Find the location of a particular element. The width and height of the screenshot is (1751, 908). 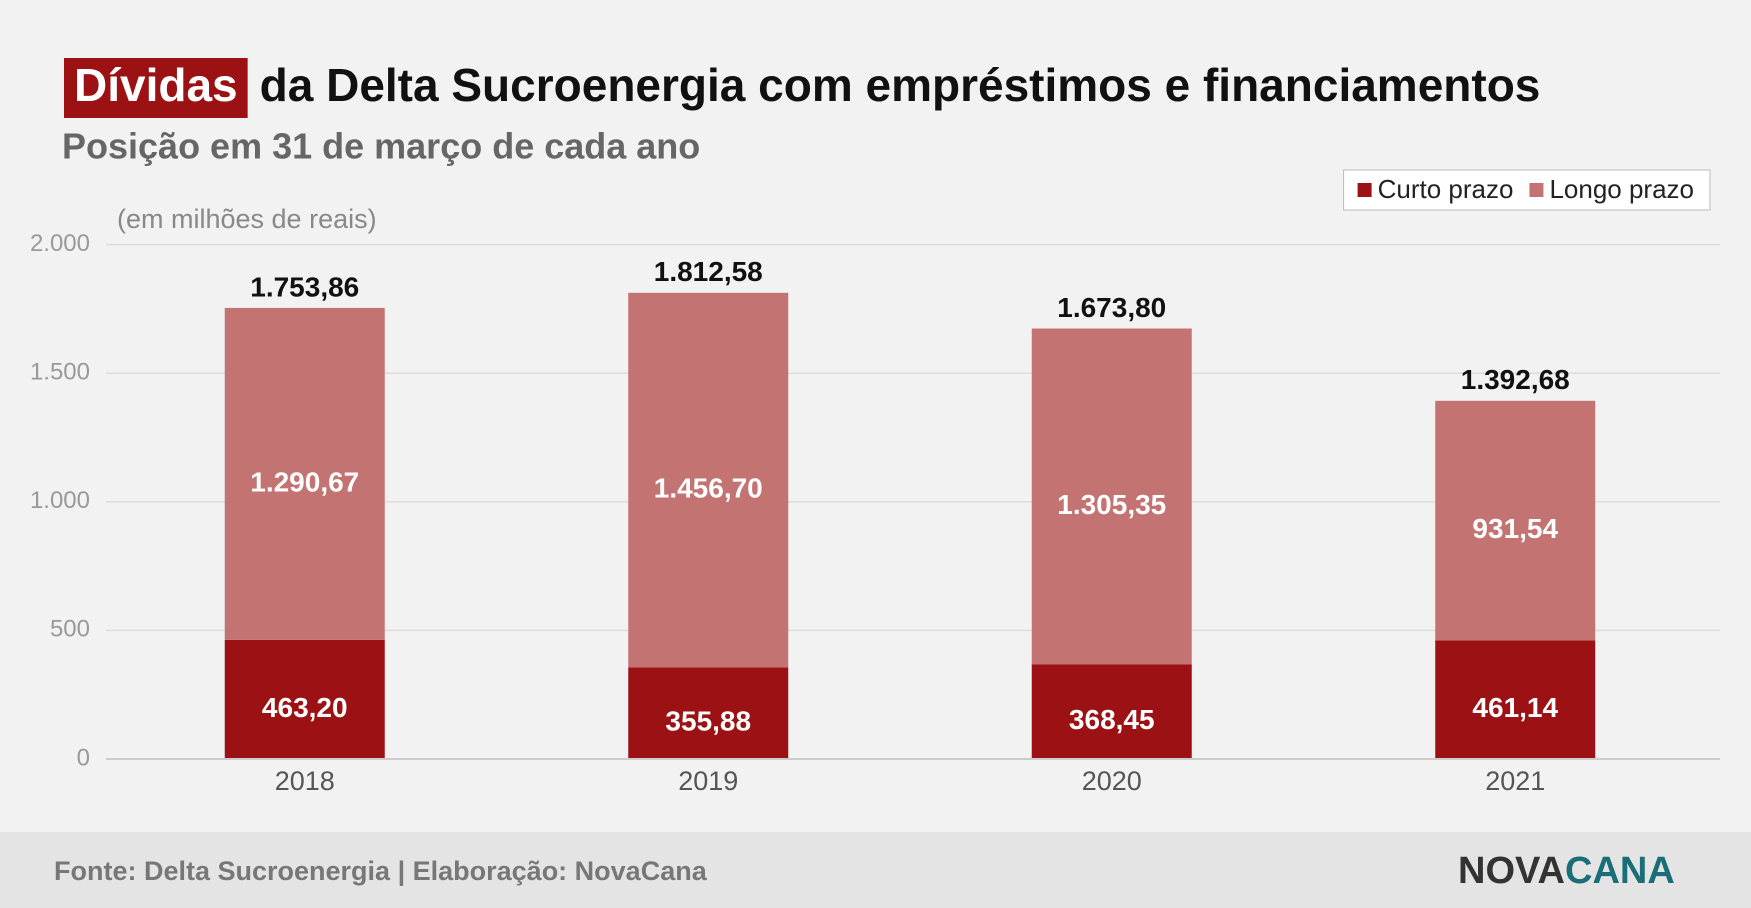

x-tick-label: 2018 is located at coordinates (305, 781).